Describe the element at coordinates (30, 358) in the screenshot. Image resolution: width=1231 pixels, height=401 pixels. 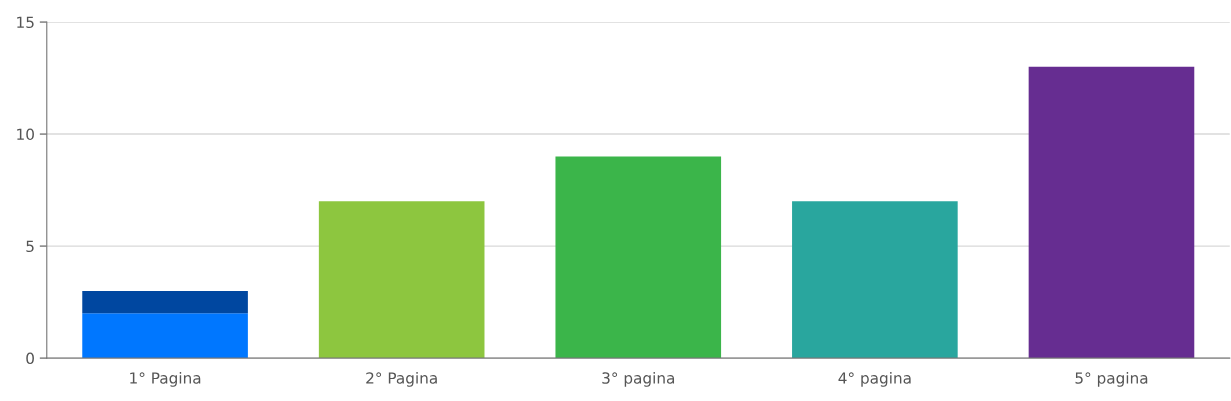
I see `y-tick-label: 0` at that location.